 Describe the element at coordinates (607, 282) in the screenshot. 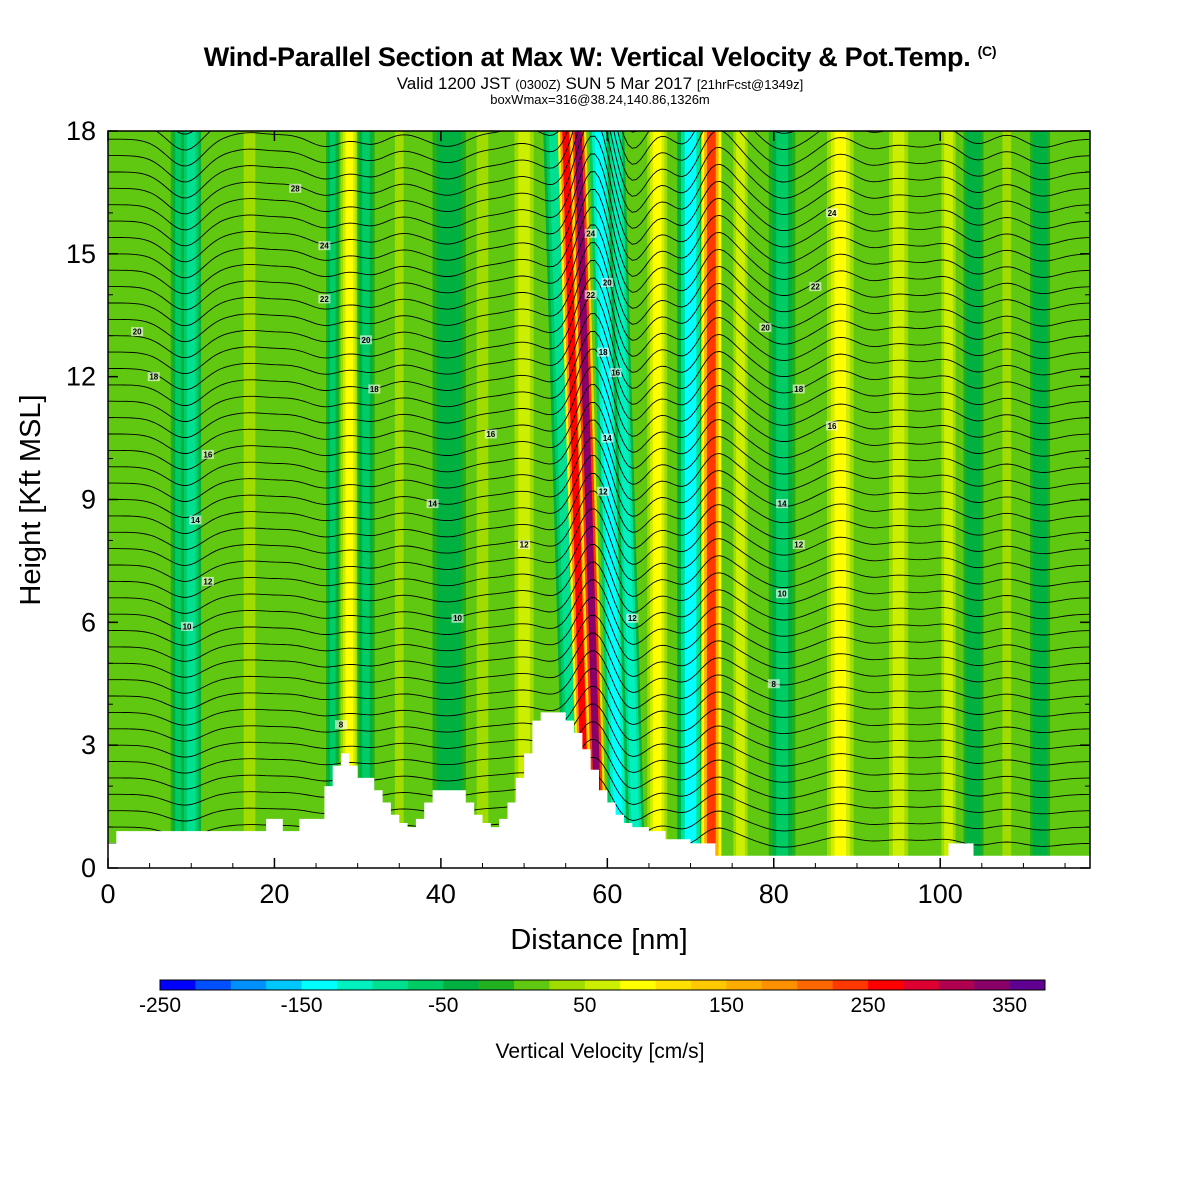

I see `svg-text: 20` at that location.